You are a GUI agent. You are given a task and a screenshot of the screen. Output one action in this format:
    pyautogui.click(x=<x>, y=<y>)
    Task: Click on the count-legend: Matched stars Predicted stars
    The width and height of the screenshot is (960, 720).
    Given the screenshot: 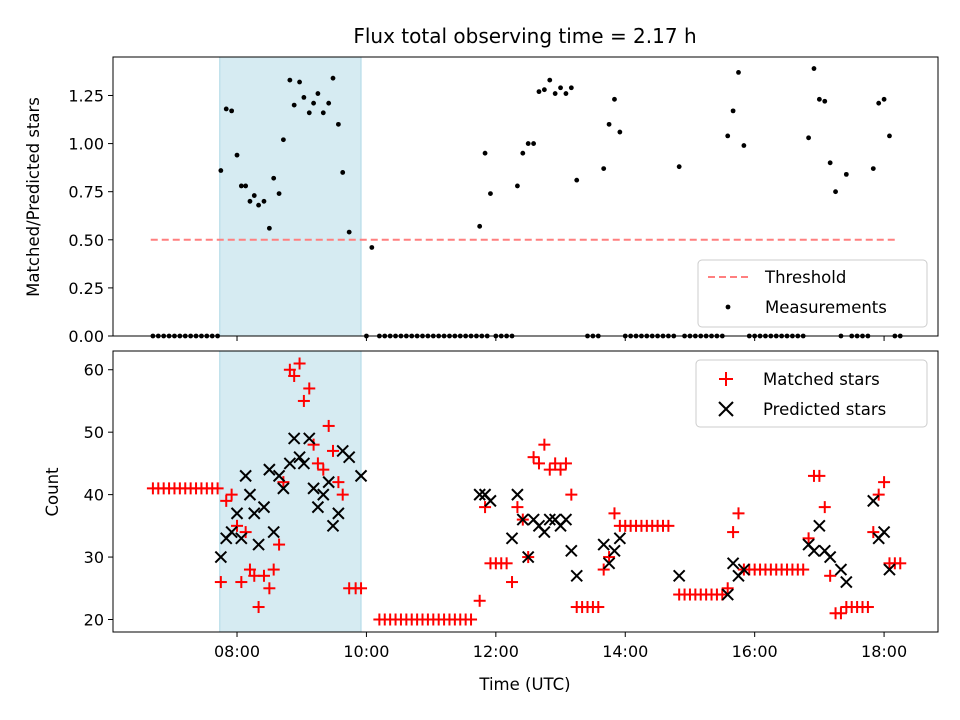 What is the action you would take?
    pyautogui.click(x=811, y=393)
    